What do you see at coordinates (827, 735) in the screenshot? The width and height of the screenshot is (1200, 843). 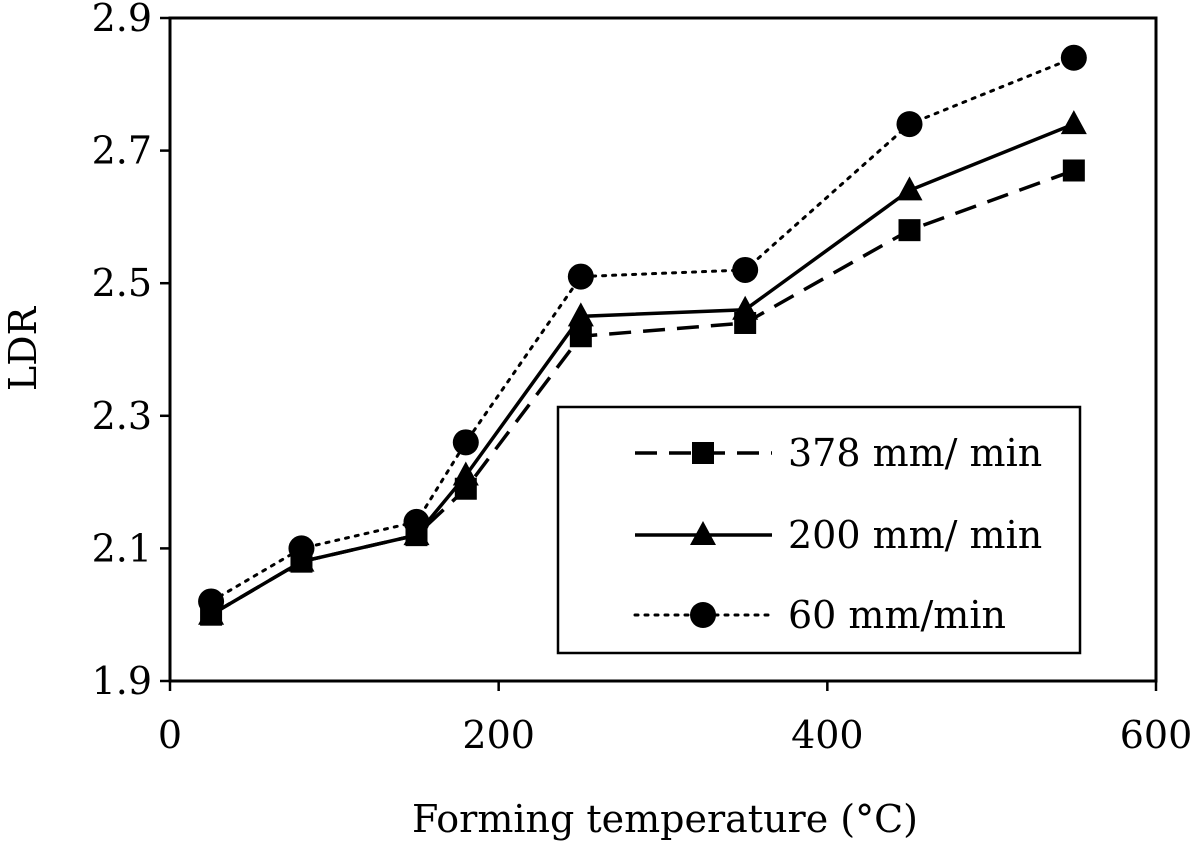 I see `x-tick-label: 400` at bounding box center [827, 735].